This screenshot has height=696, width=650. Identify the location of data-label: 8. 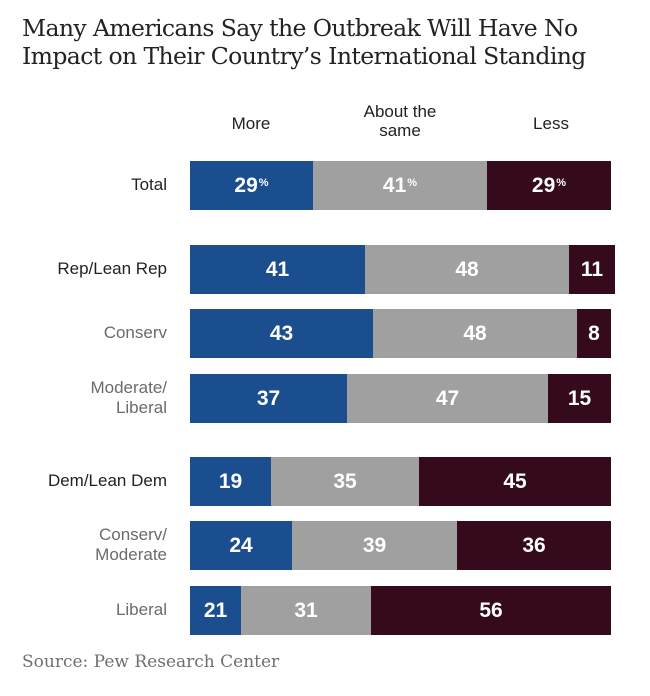
(594, 333).